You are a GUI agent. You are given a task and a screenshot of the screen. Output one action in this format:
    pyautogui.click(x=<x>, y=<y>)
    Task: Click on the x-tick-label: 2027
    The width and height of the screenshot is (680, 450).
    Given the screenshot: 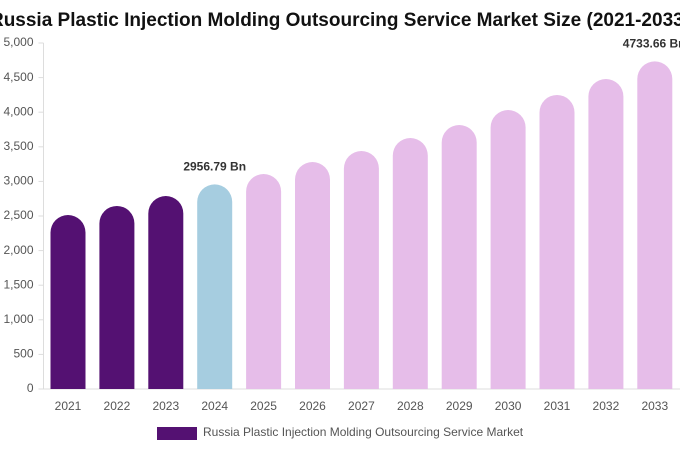 What is the action you would take?
    pyautogui.click(x=361, y=406)
    